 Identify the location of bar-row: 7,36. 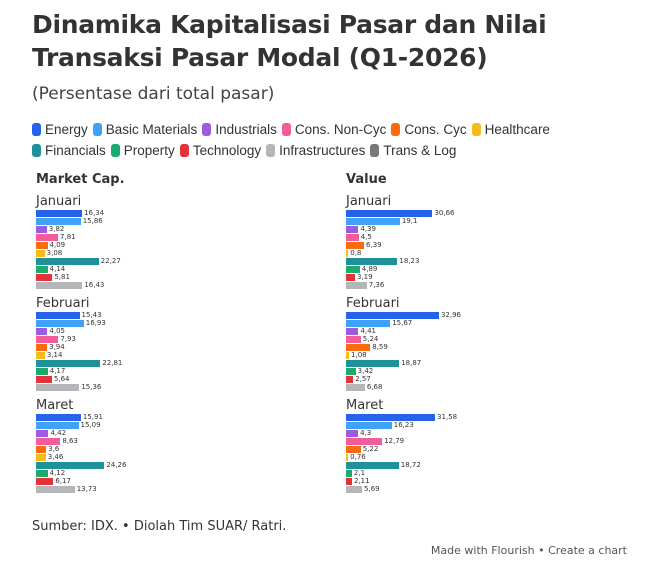
(491, 285).